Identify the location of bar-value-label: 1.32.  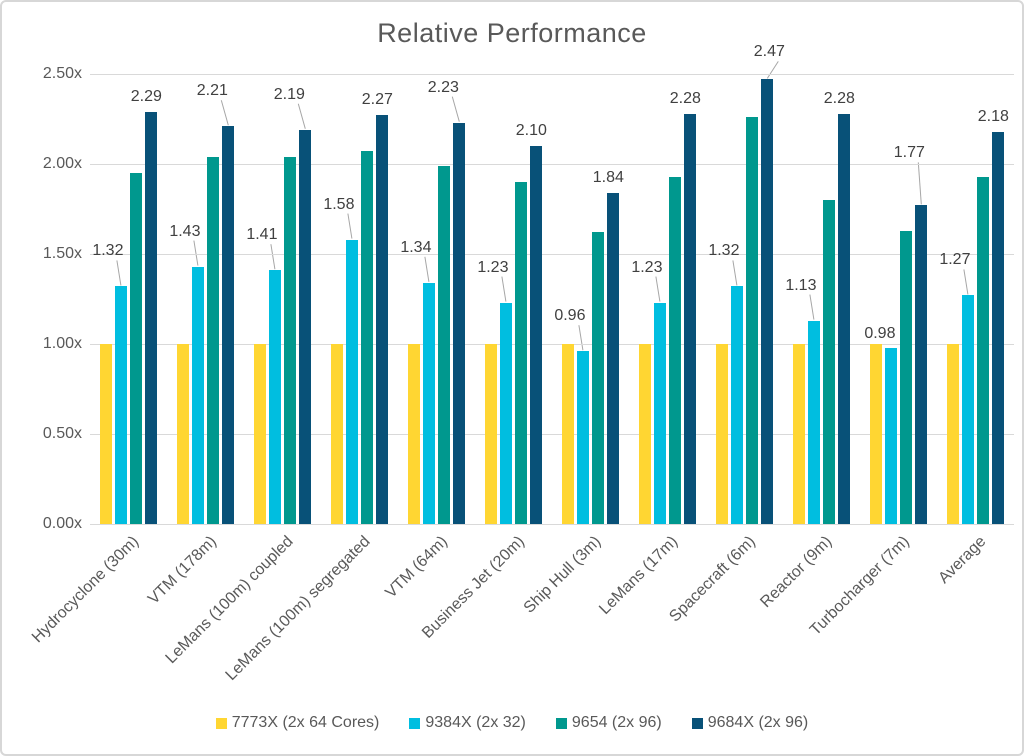
(108, 251).